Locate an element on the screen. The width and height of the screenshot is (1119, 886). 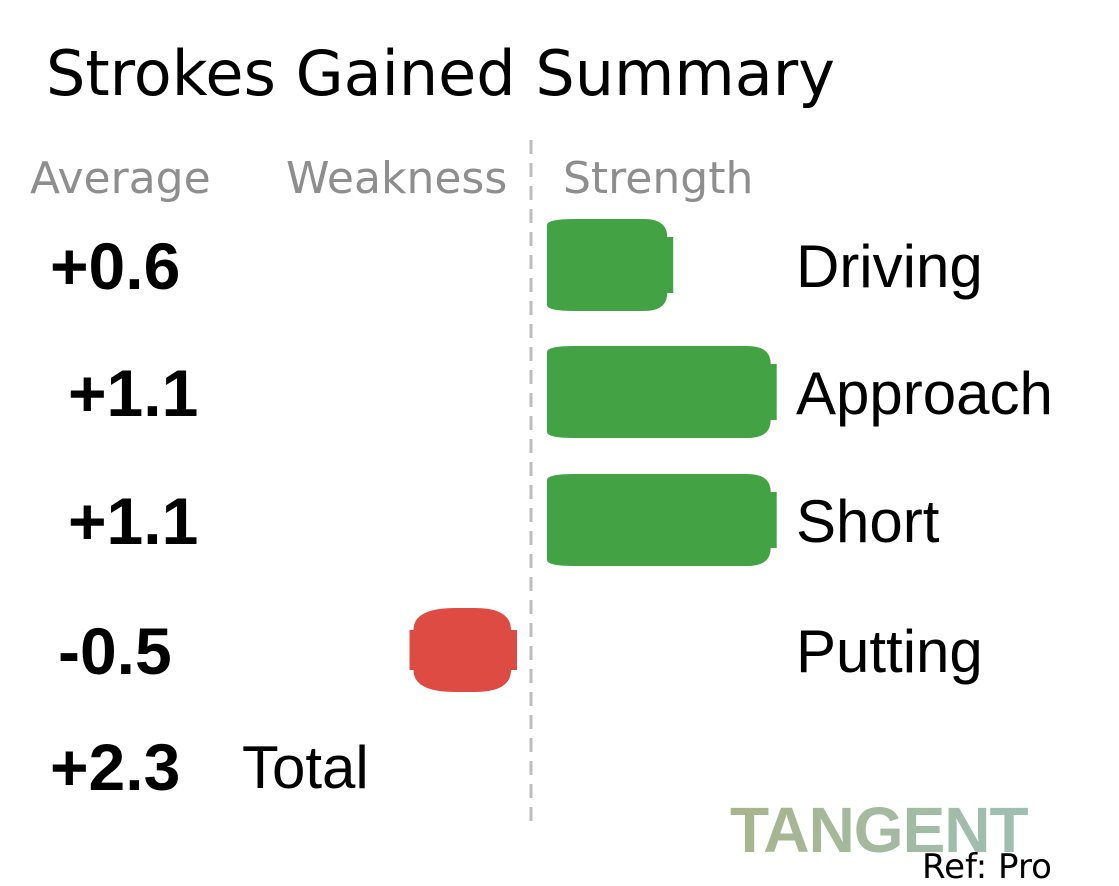
category-label-approach: Approach is located at coordinates (924, 393).